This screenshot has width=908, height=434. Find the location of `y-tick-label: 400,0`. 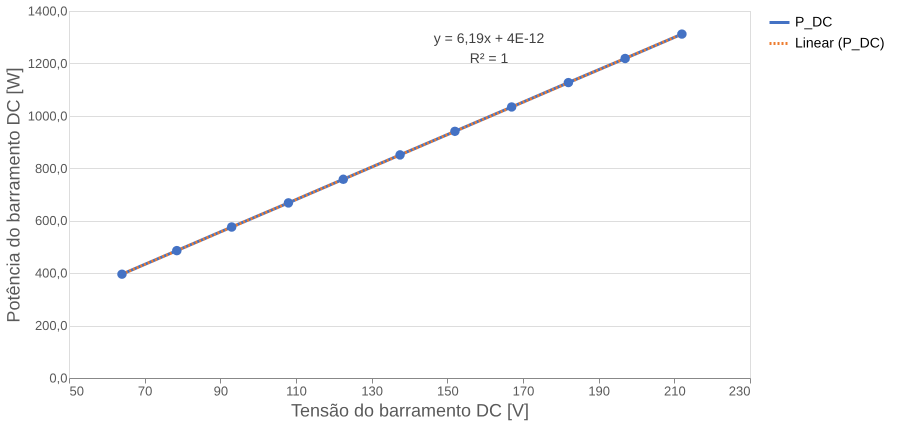

y-tick-label: 400,0 is located at coordinates (51, 273).